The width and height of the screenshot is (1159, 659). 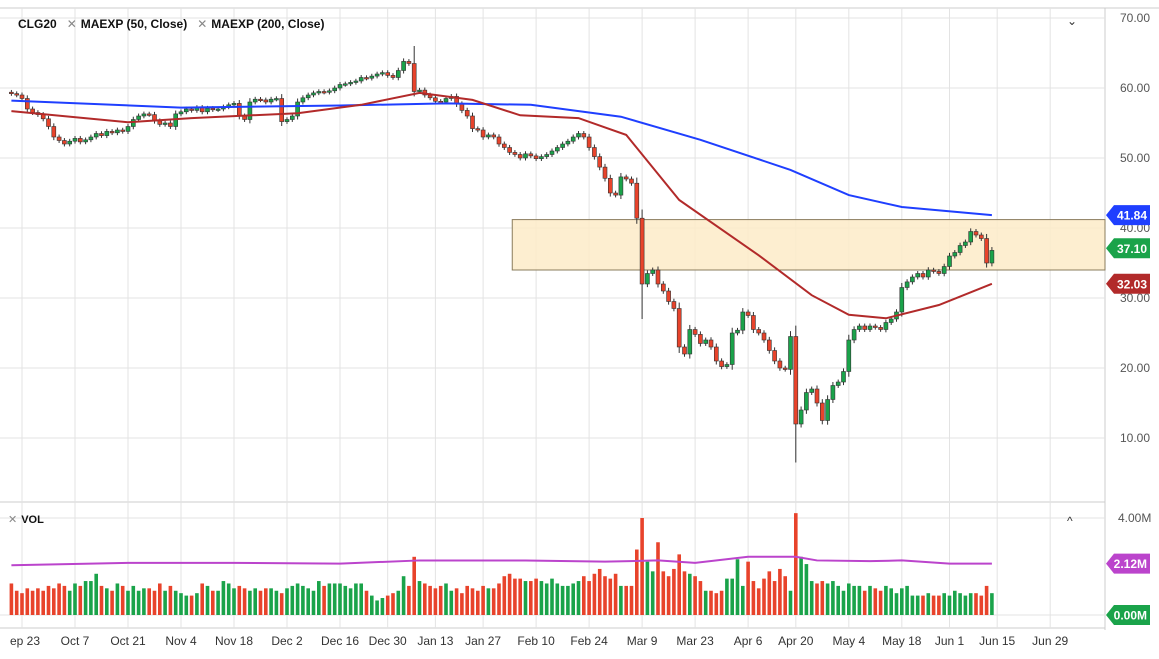 What do you see at coordinates (1128, 283) in the screenshot?
I see `ma50-price-tag-shape` at bounding box center [1128, 283].